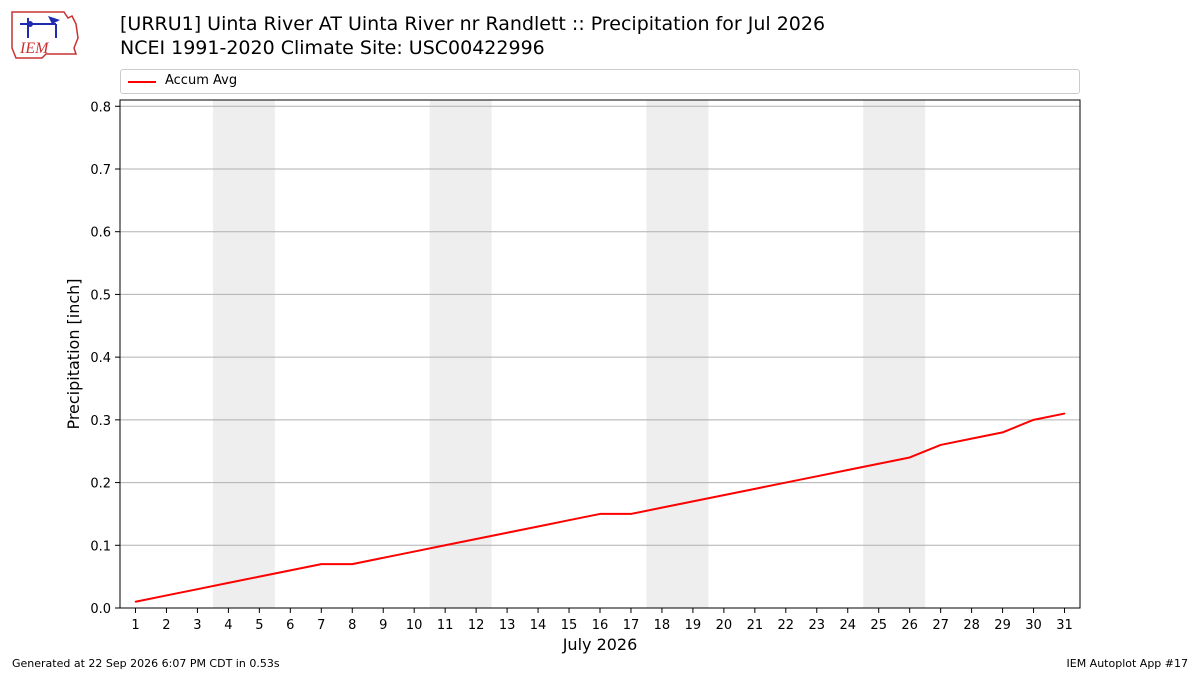  What do you see at coordinates (100, 358) in the screenshot?
I see `y-tick-label: 0.4` at bounding box center [100, 358].